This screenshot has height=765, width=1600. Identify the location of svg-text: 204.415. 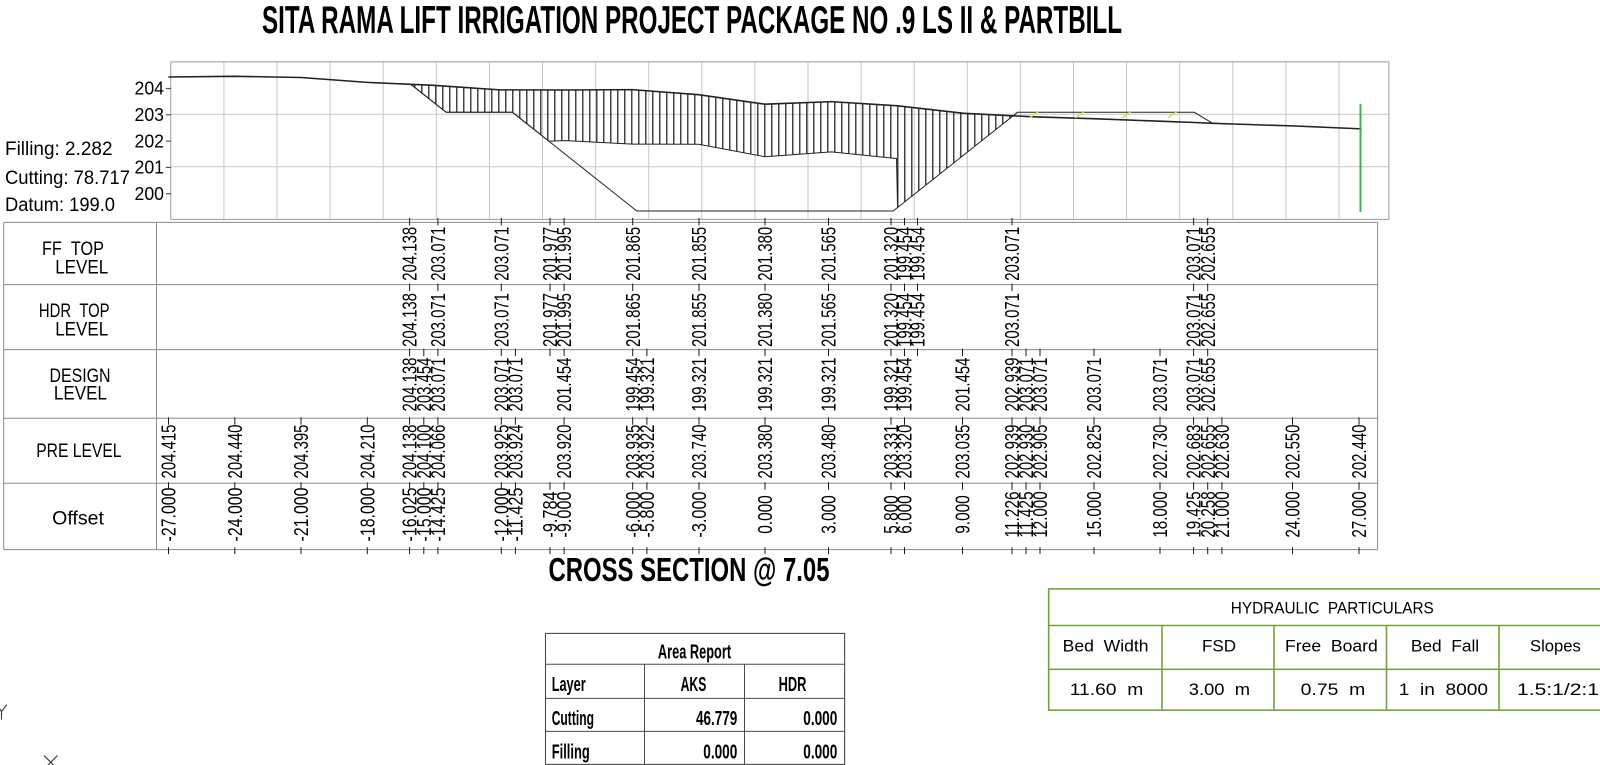
(170, 452).